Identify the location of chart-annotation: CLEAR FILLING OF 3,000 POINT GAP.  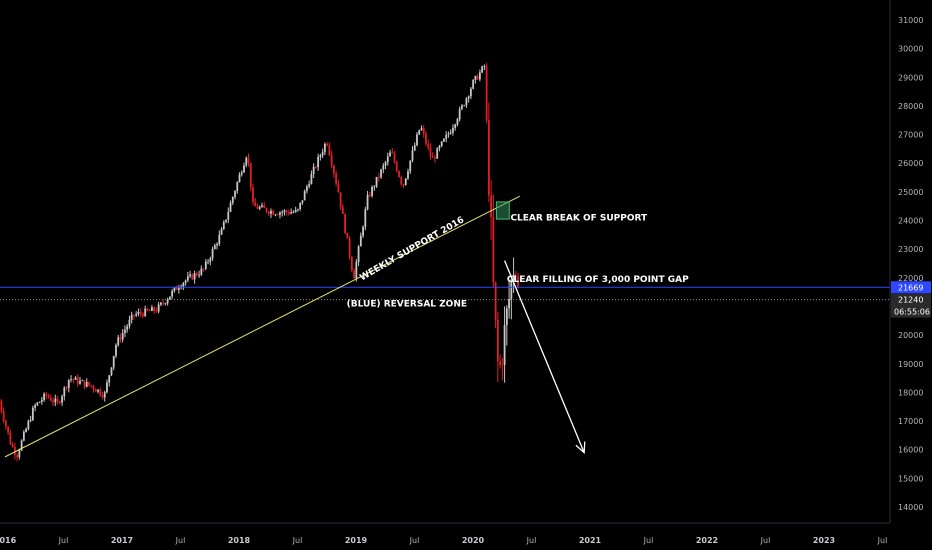
(598, 280).